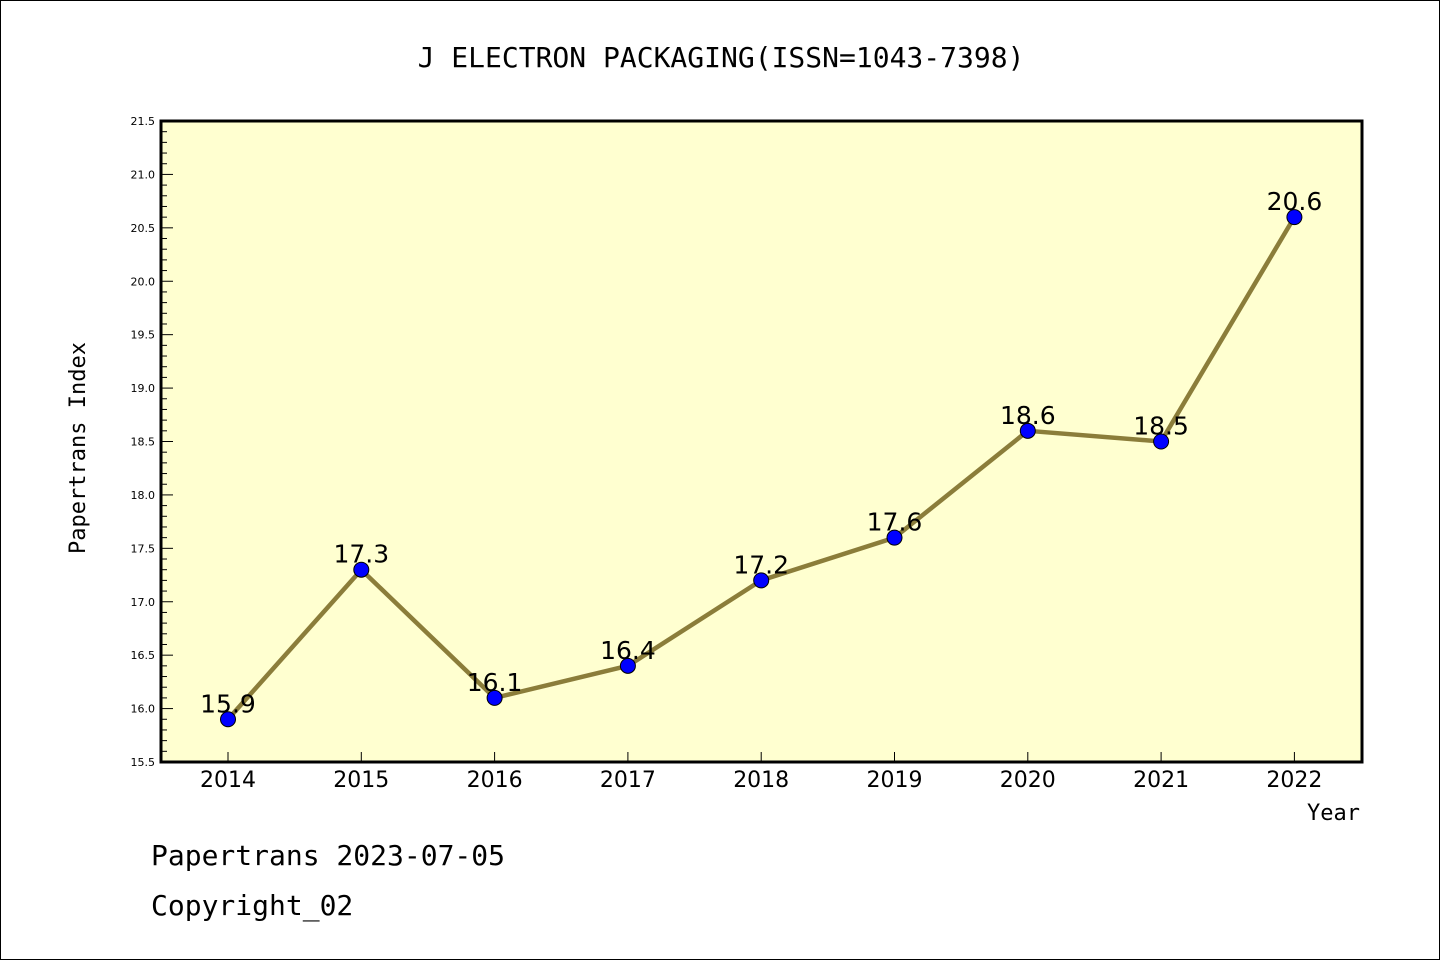 The width and height of the screenshot is (1440, 961). I want to click on data-label: 17.3, so click(361, 554).